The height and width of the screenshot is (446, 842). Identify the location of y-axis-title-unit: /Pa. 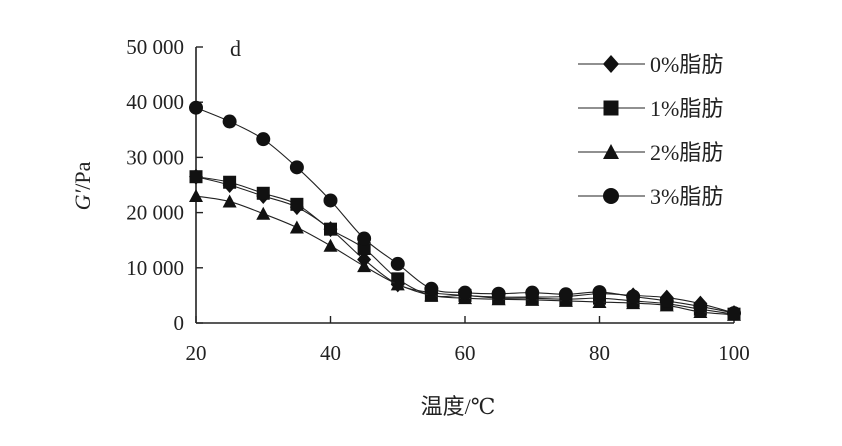
(82, 175).